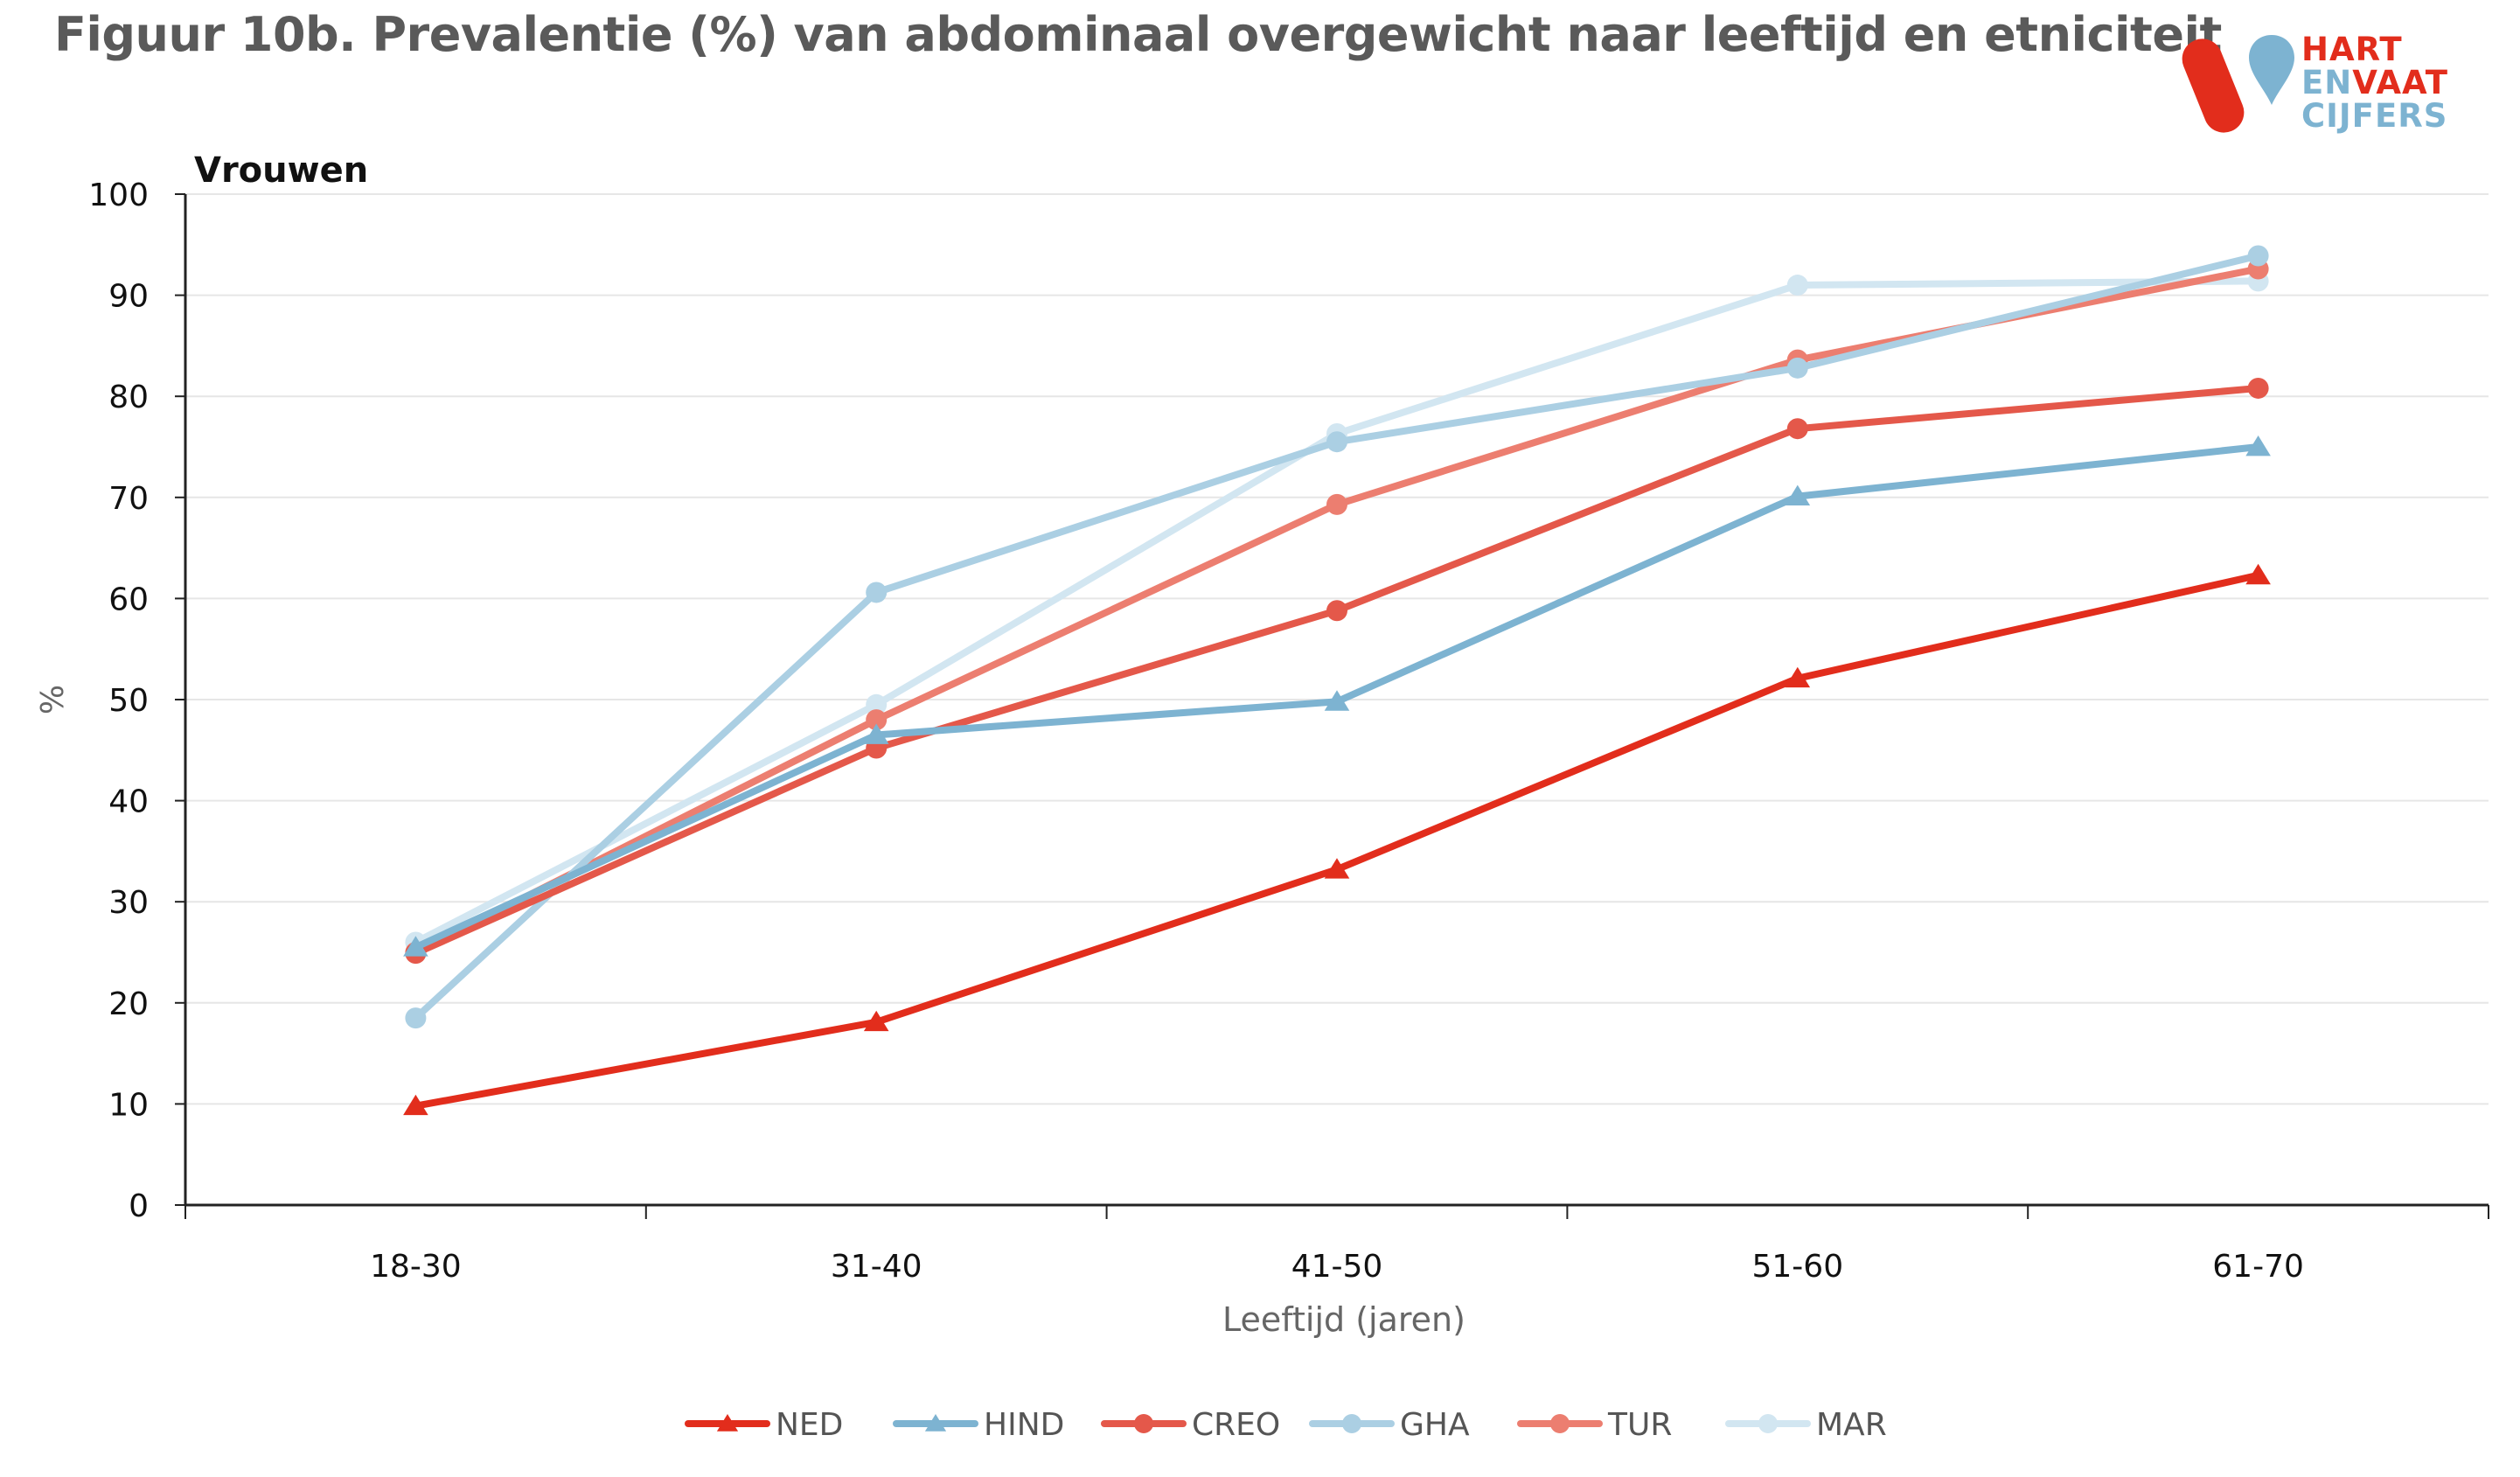 This screenshot has height=1477, width=2520. What do you see at coordinates (1143, 1423) in the screenshot?
I see `legend-marker-creo` at bounding box center [1143, 1423].